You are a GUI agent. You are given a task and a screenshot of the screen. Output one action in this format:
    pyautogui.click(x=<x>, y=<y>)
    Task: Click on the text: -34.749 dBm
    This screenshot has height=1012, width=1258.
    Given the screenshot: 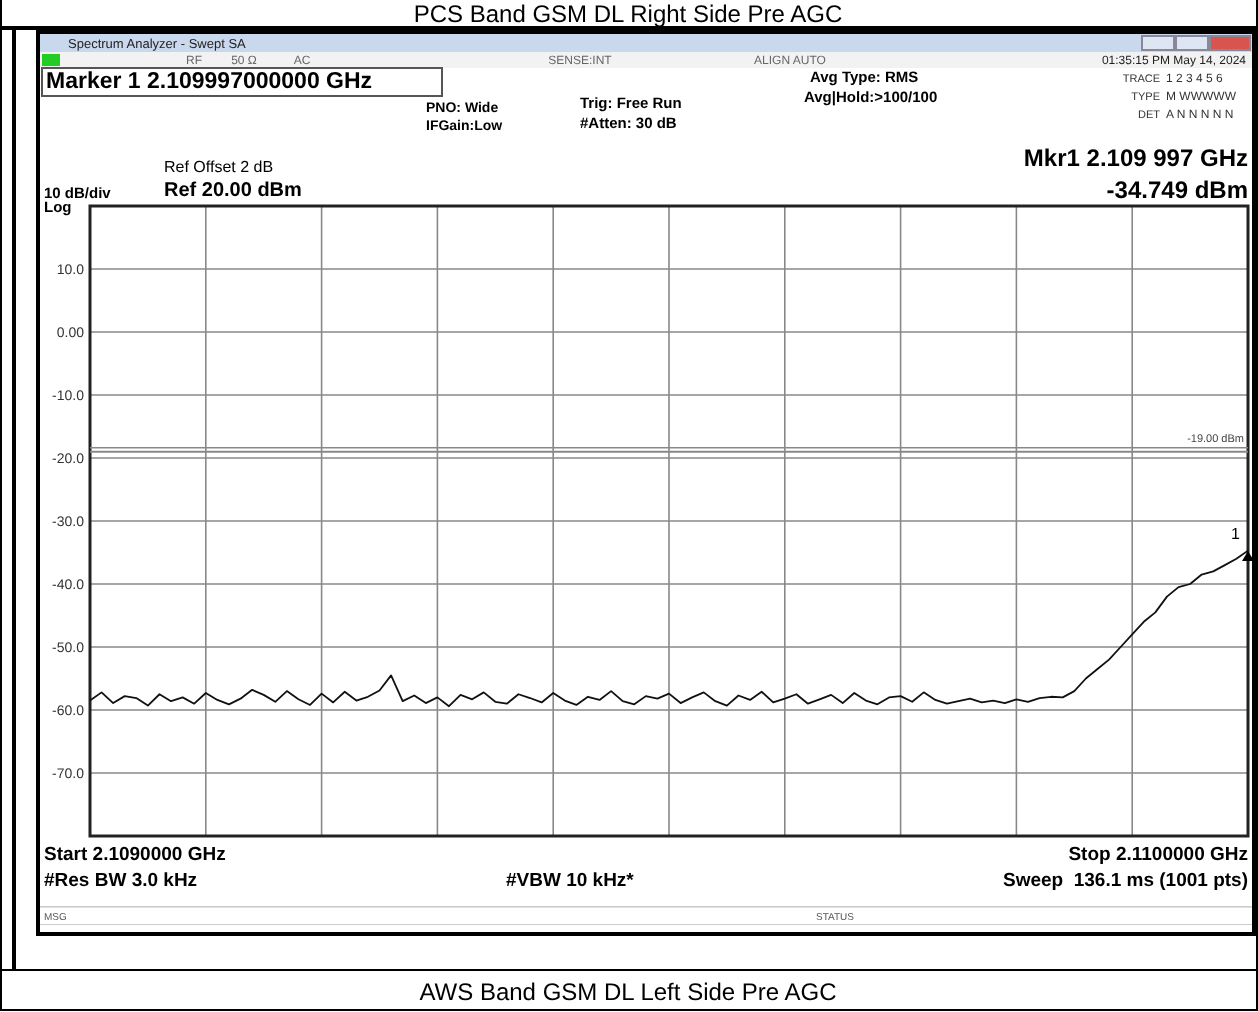 What is the action you would take?
    pyautogui.click(x=1177, y=190)
    